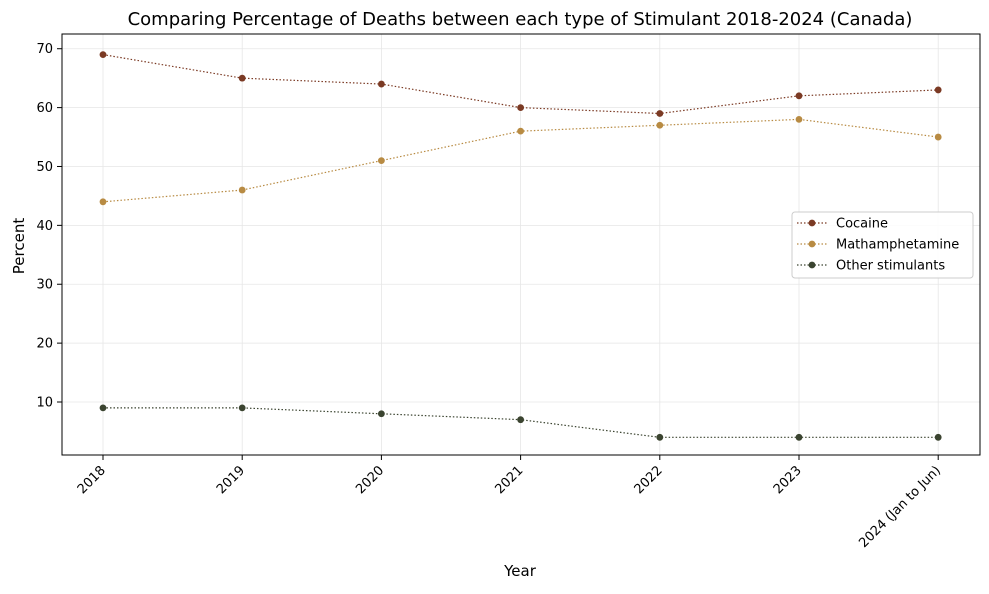  I want to click on legend: Cocaine Mathamphetamine Other stimulants, so click(882, 245).